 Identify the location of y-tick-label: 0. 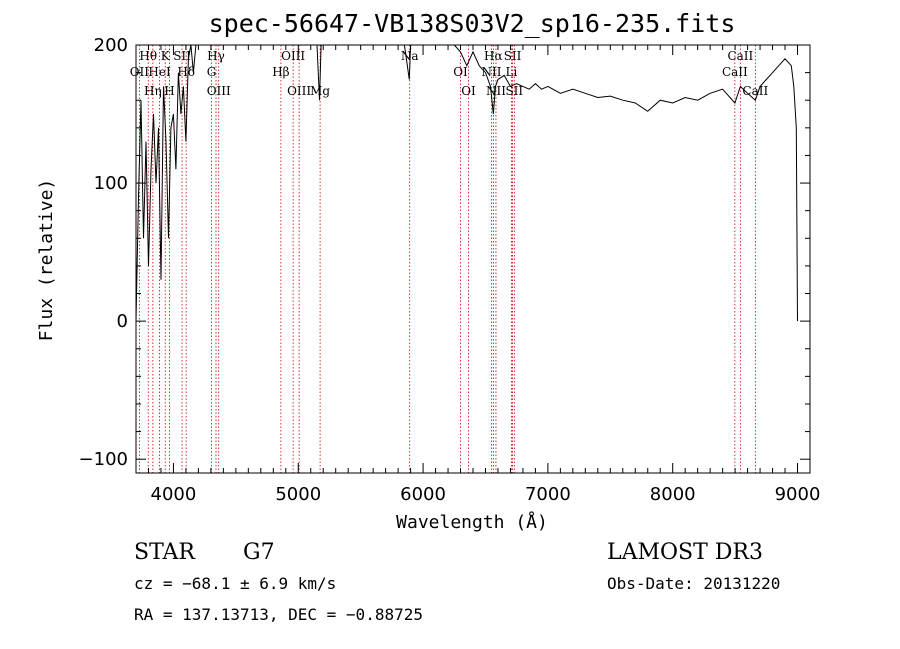
(122, 321).